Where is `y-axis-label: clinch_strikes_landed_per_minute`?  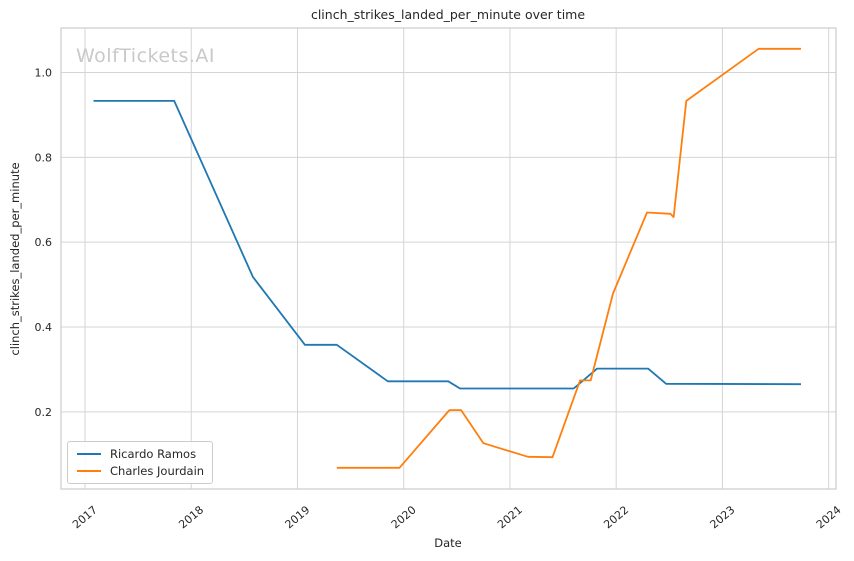
y-axis-label: clinch_strikes_landed_per_minute is located at coordinates (15, 259).